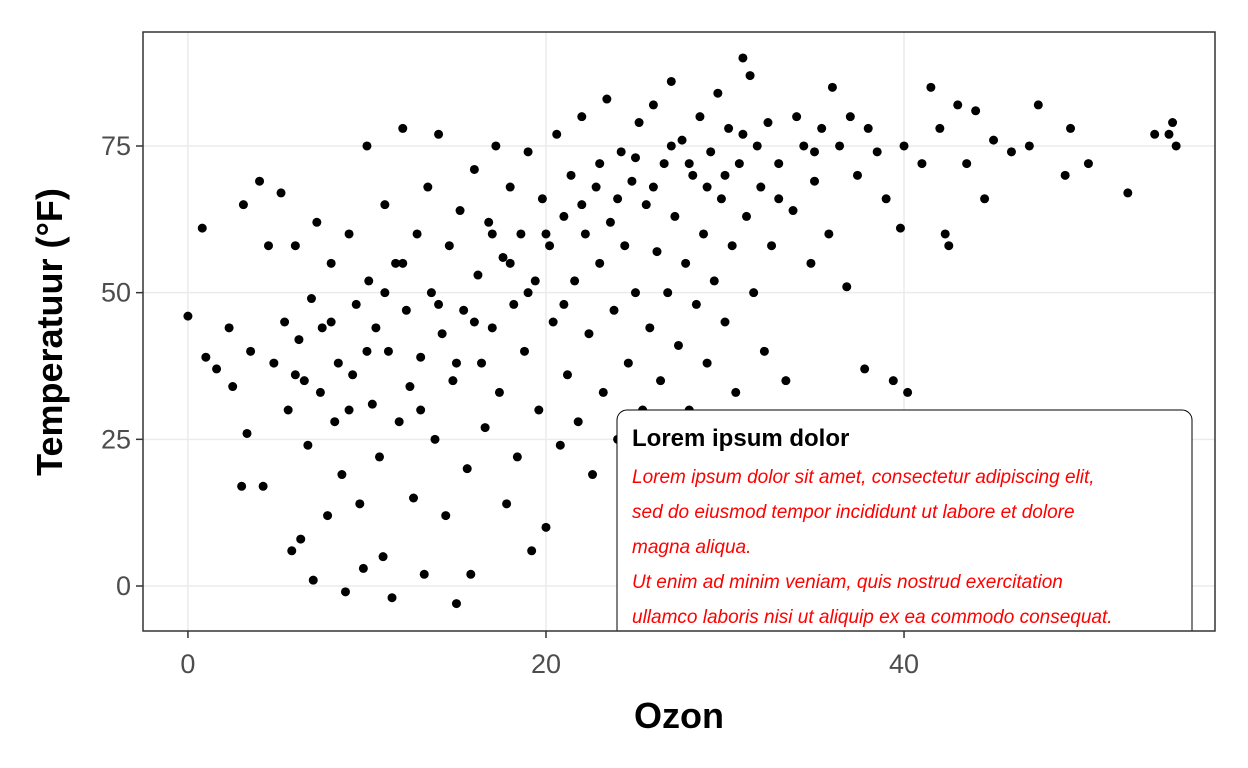  Describe the element at coordinates (740, 438) in the screenshot. I see `annotation-title: Lorem ipsum dolor` at that location.